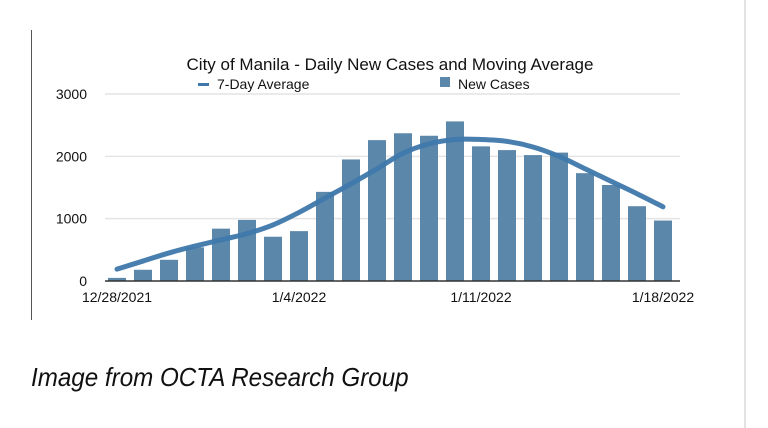 The image size is (768, 428). What do you see at coordinates (263, 84) in the screenshot?
I see `legend-label-average: 7-Day Average` at bounding box center [263, 84].